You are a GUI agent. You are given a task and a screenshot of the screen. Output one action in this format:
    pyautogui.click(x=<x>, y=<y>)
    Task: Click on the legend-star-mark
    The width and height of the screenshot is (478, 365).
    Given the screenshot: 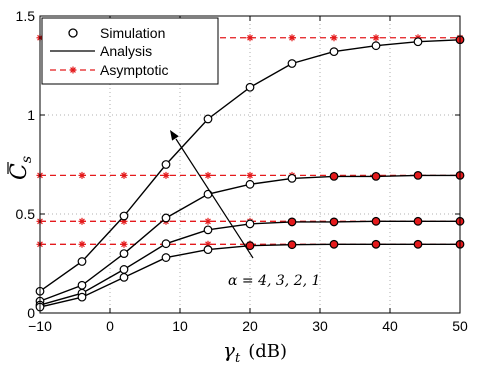 What is the action you would take?
    pyautogui.click(x=73, y=70)
    